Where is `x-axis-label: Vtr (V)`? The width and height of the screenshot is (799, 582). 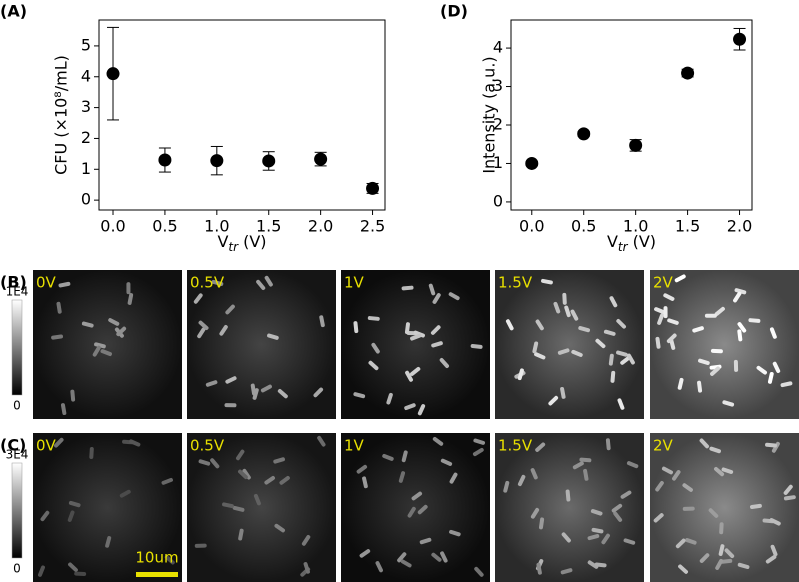
x-axis-label: Vtr (V) is located at coordinates (631, 243).